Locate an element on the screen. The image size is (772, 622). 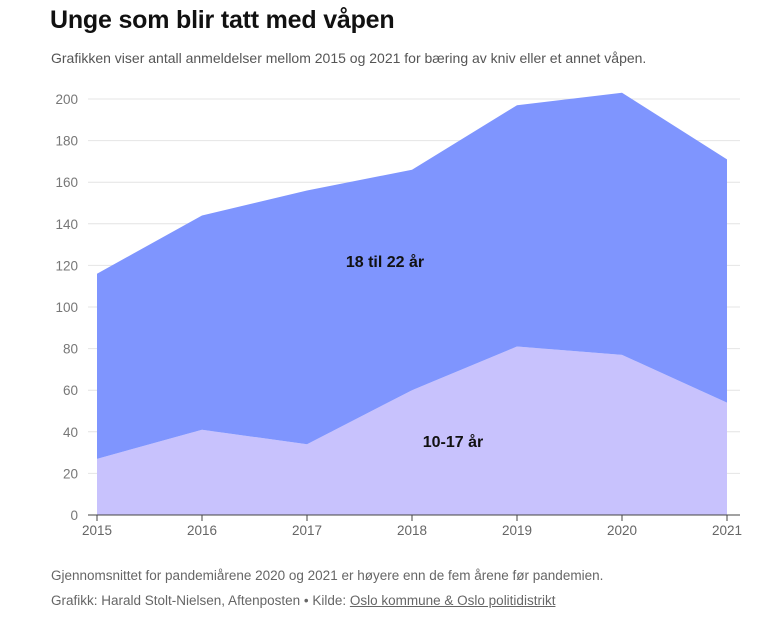
series-label-2: 18 til 22 år is located at coordinates (385, 262).